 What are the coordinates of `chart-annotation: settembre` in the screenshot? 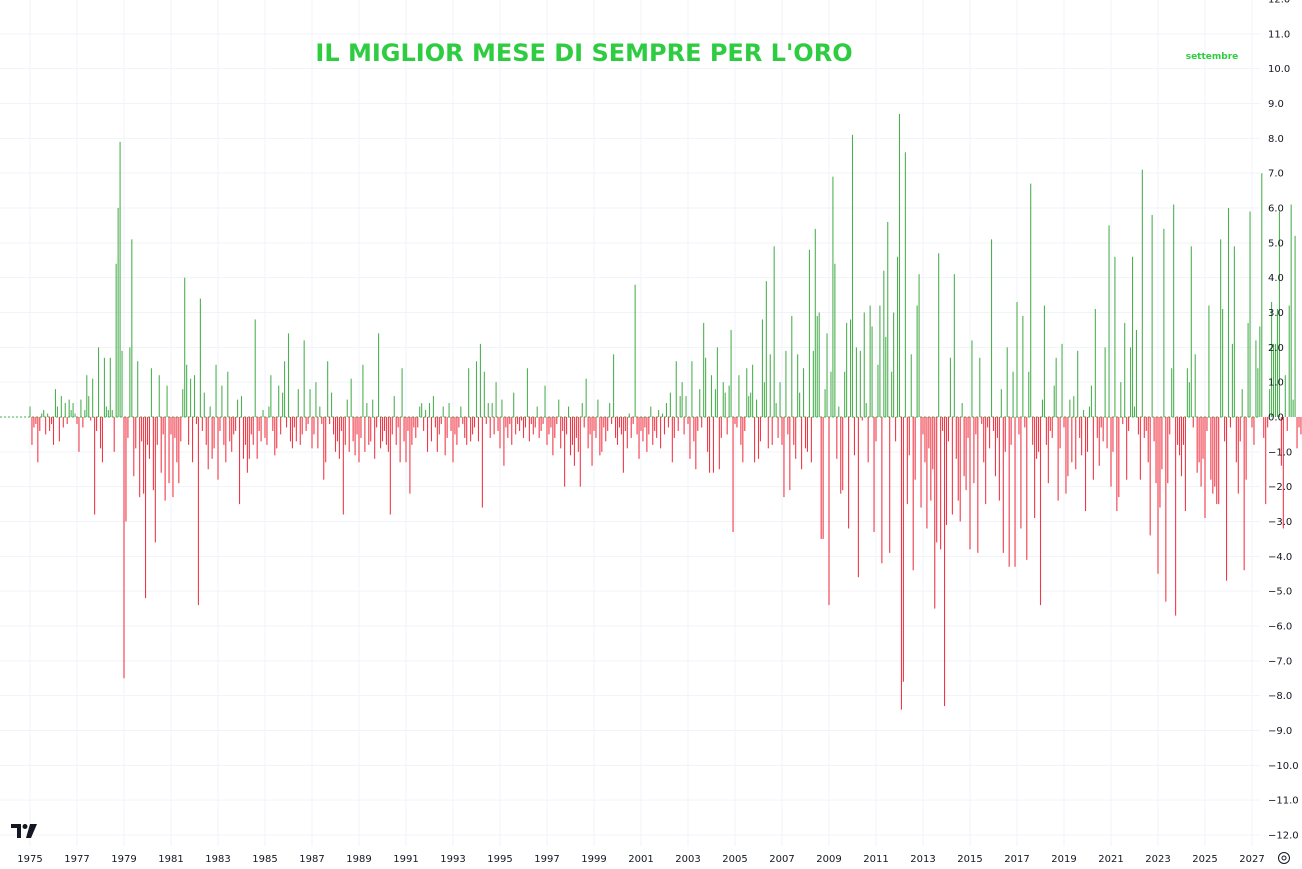 It's located at (1212, 57).